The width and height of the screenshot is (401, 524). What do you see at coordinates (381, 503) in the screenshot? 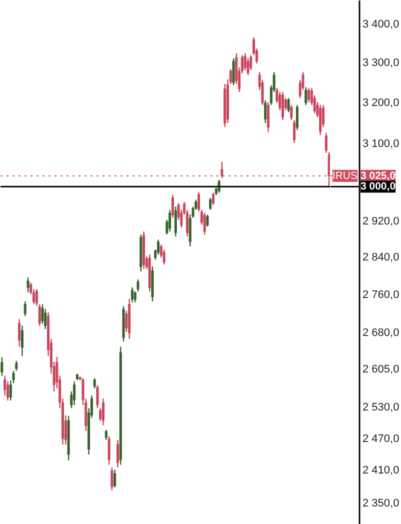
I see `y-tick-label: 2 350,0` at bounding box center [381, 503].